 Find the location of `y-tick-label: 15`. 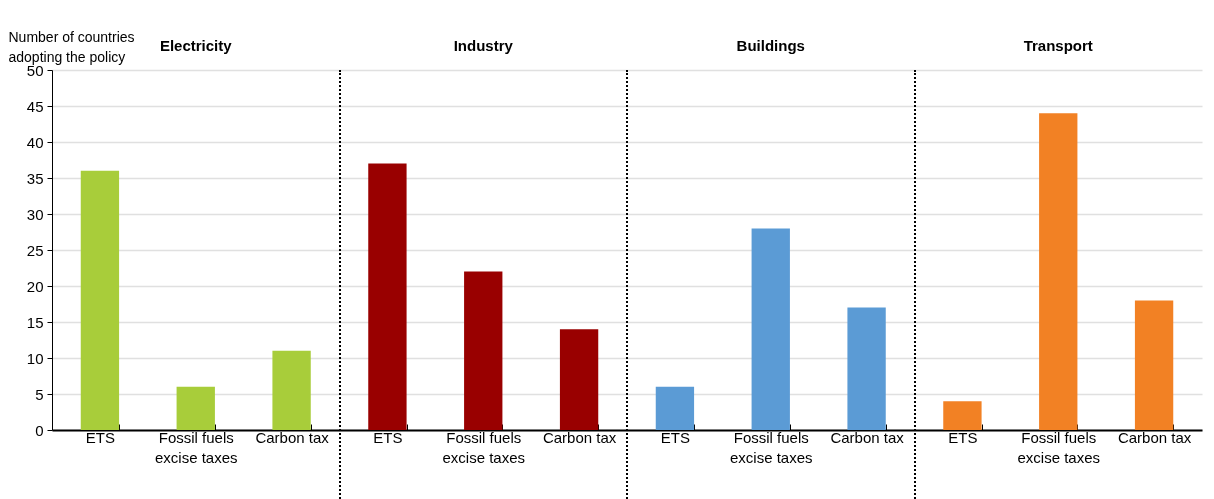

y-tick-label: 15 is located at coordinates (35, 322).